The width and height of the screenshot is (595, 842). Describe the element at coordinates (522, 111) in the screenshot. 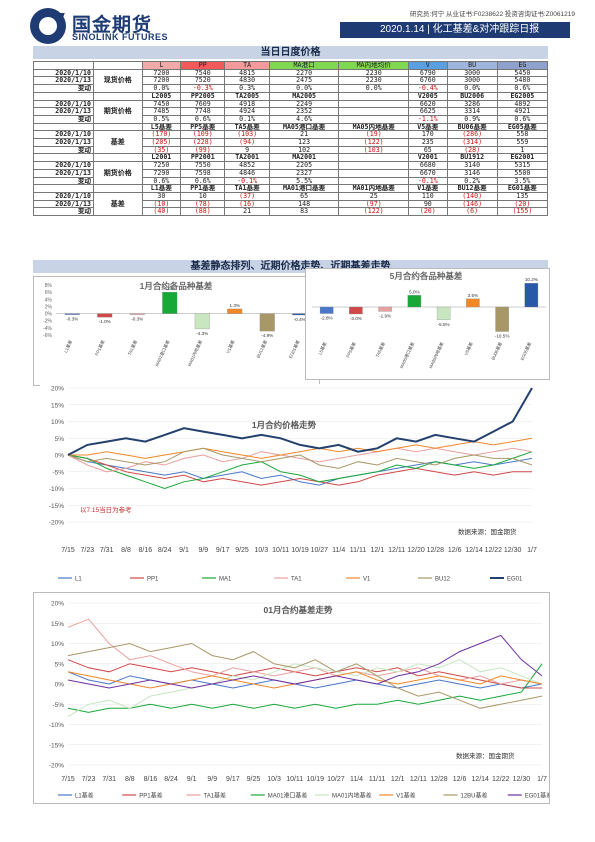

I see `table-cell: 4921` at that location.